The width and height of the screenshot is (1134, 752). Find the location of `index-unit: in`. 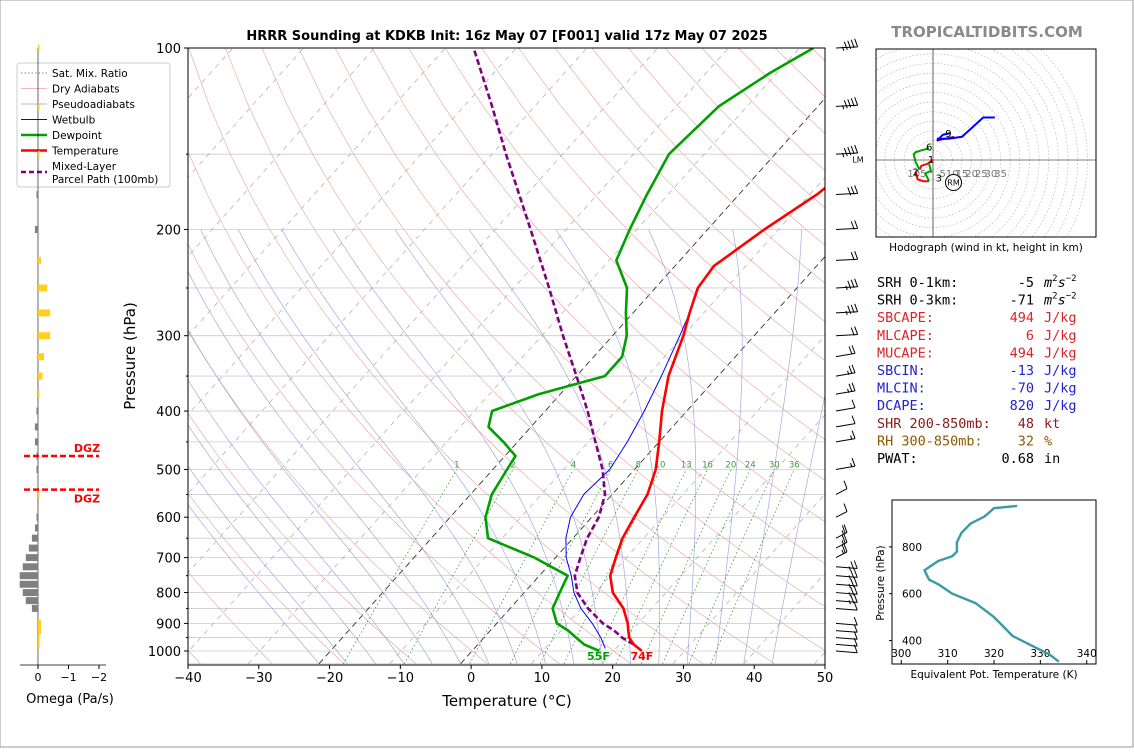

index-unit: in is located at coordinates (1052, 459).